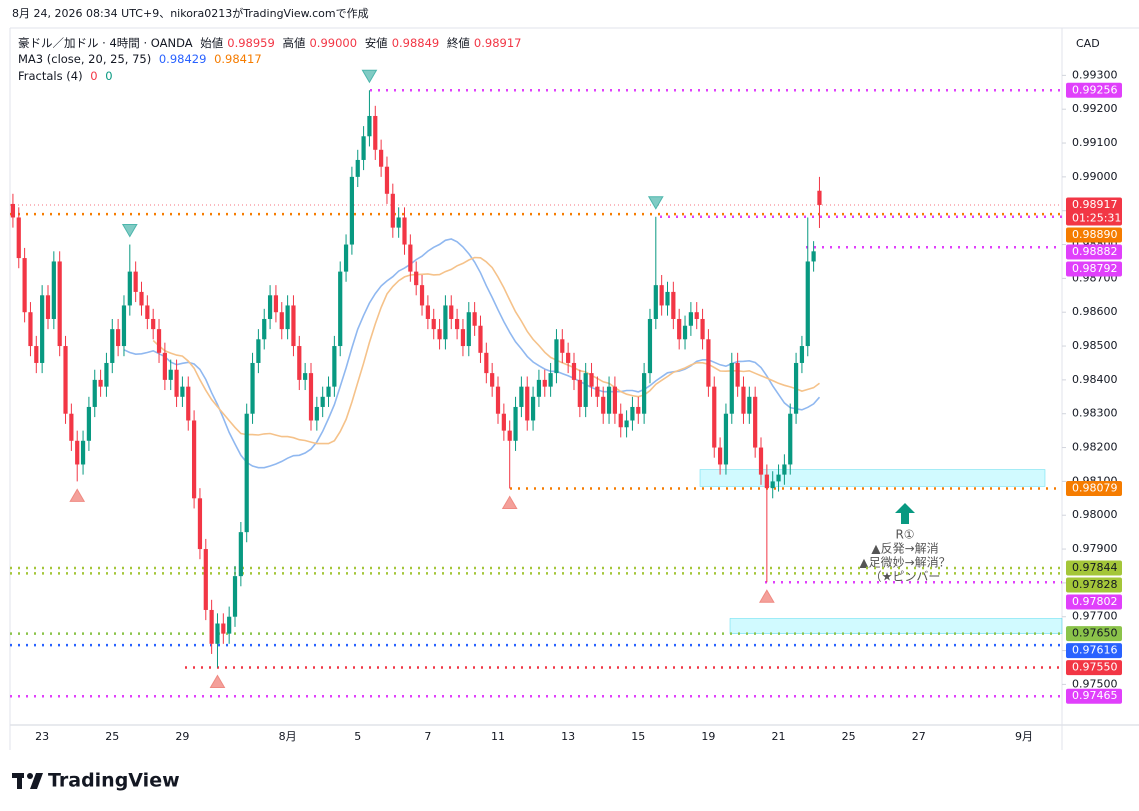  What do you see at coordinates (112, 736) in the screenshot?
I see `x-tick-label: 25` at bounding box center [112, 736].